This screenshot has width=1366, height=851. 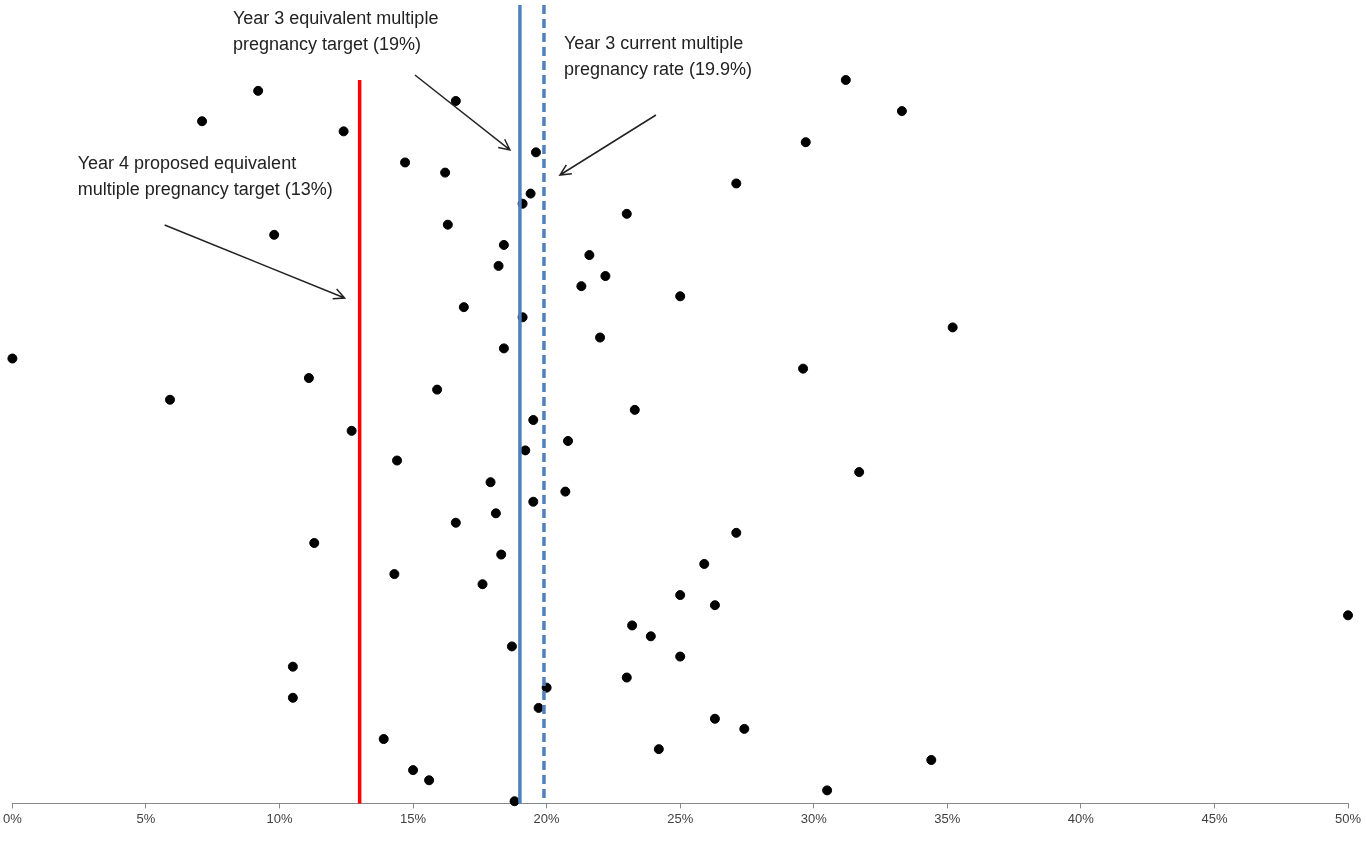 What do you see at coordinates (13, 818) in the screenshot?
I see `x-tick-label: 0%` at bounding box center [13, 818].